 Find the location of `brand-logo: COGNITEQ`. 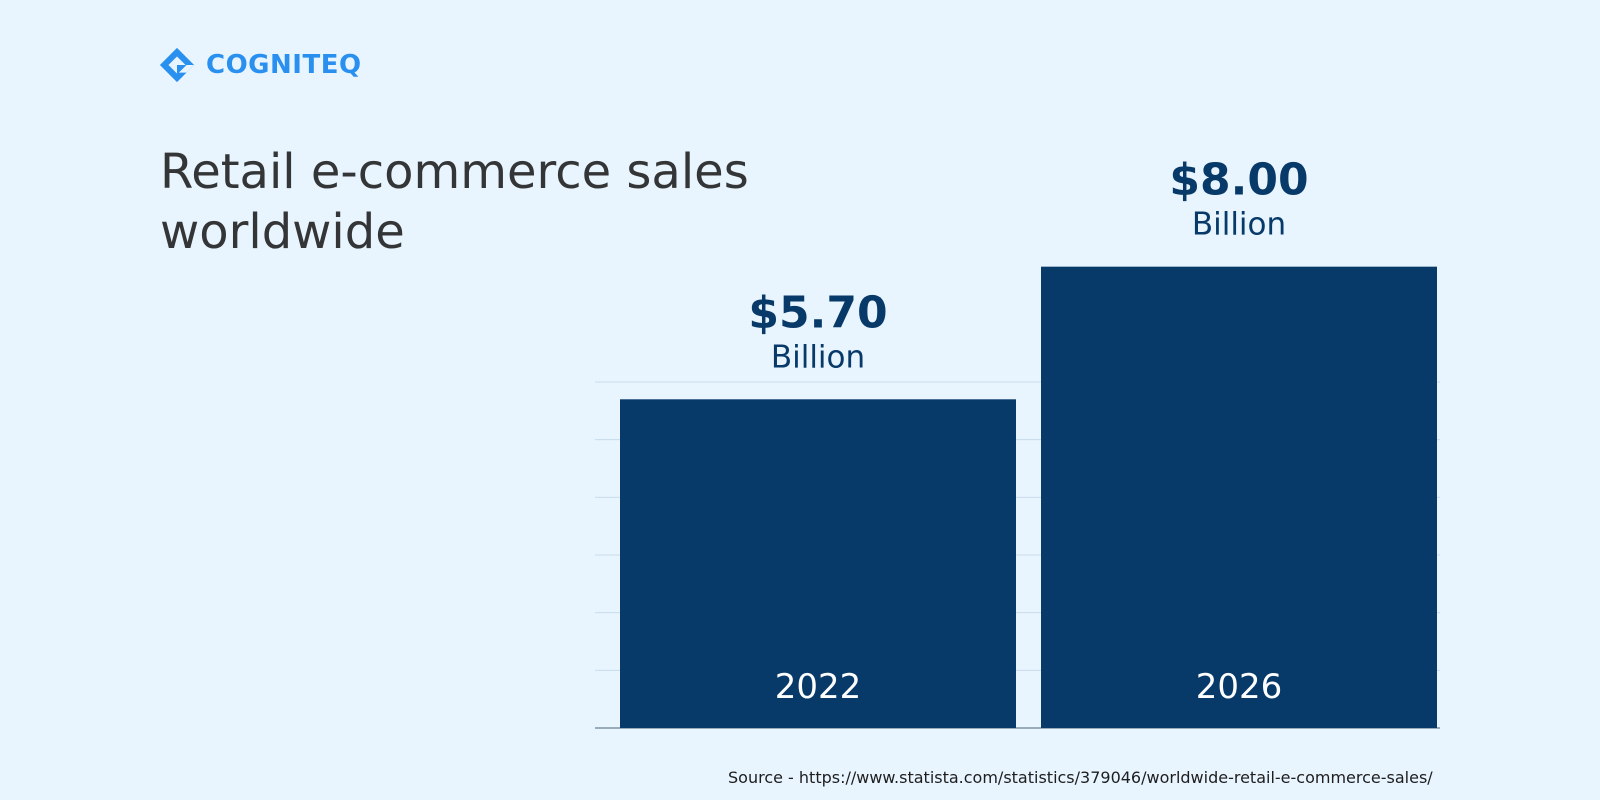

brand-logo: COGNITEQ is located at coordinates (260, 65).